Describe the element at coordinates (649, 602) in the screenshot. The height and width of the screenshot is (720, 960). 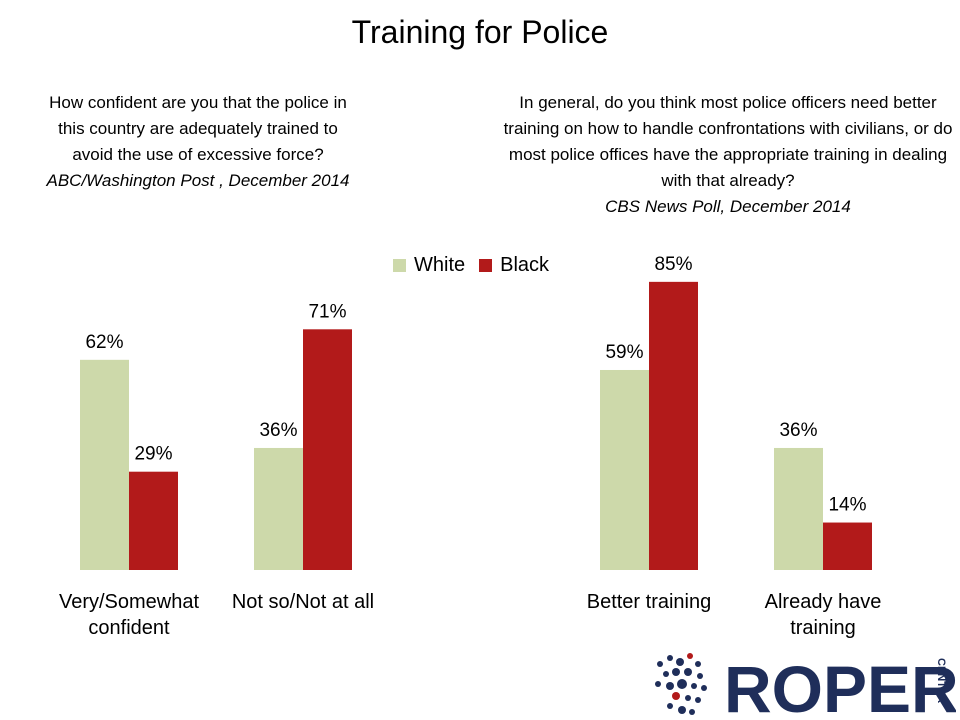
I see `category-label-c1-g0-l0: Better training` at that location.